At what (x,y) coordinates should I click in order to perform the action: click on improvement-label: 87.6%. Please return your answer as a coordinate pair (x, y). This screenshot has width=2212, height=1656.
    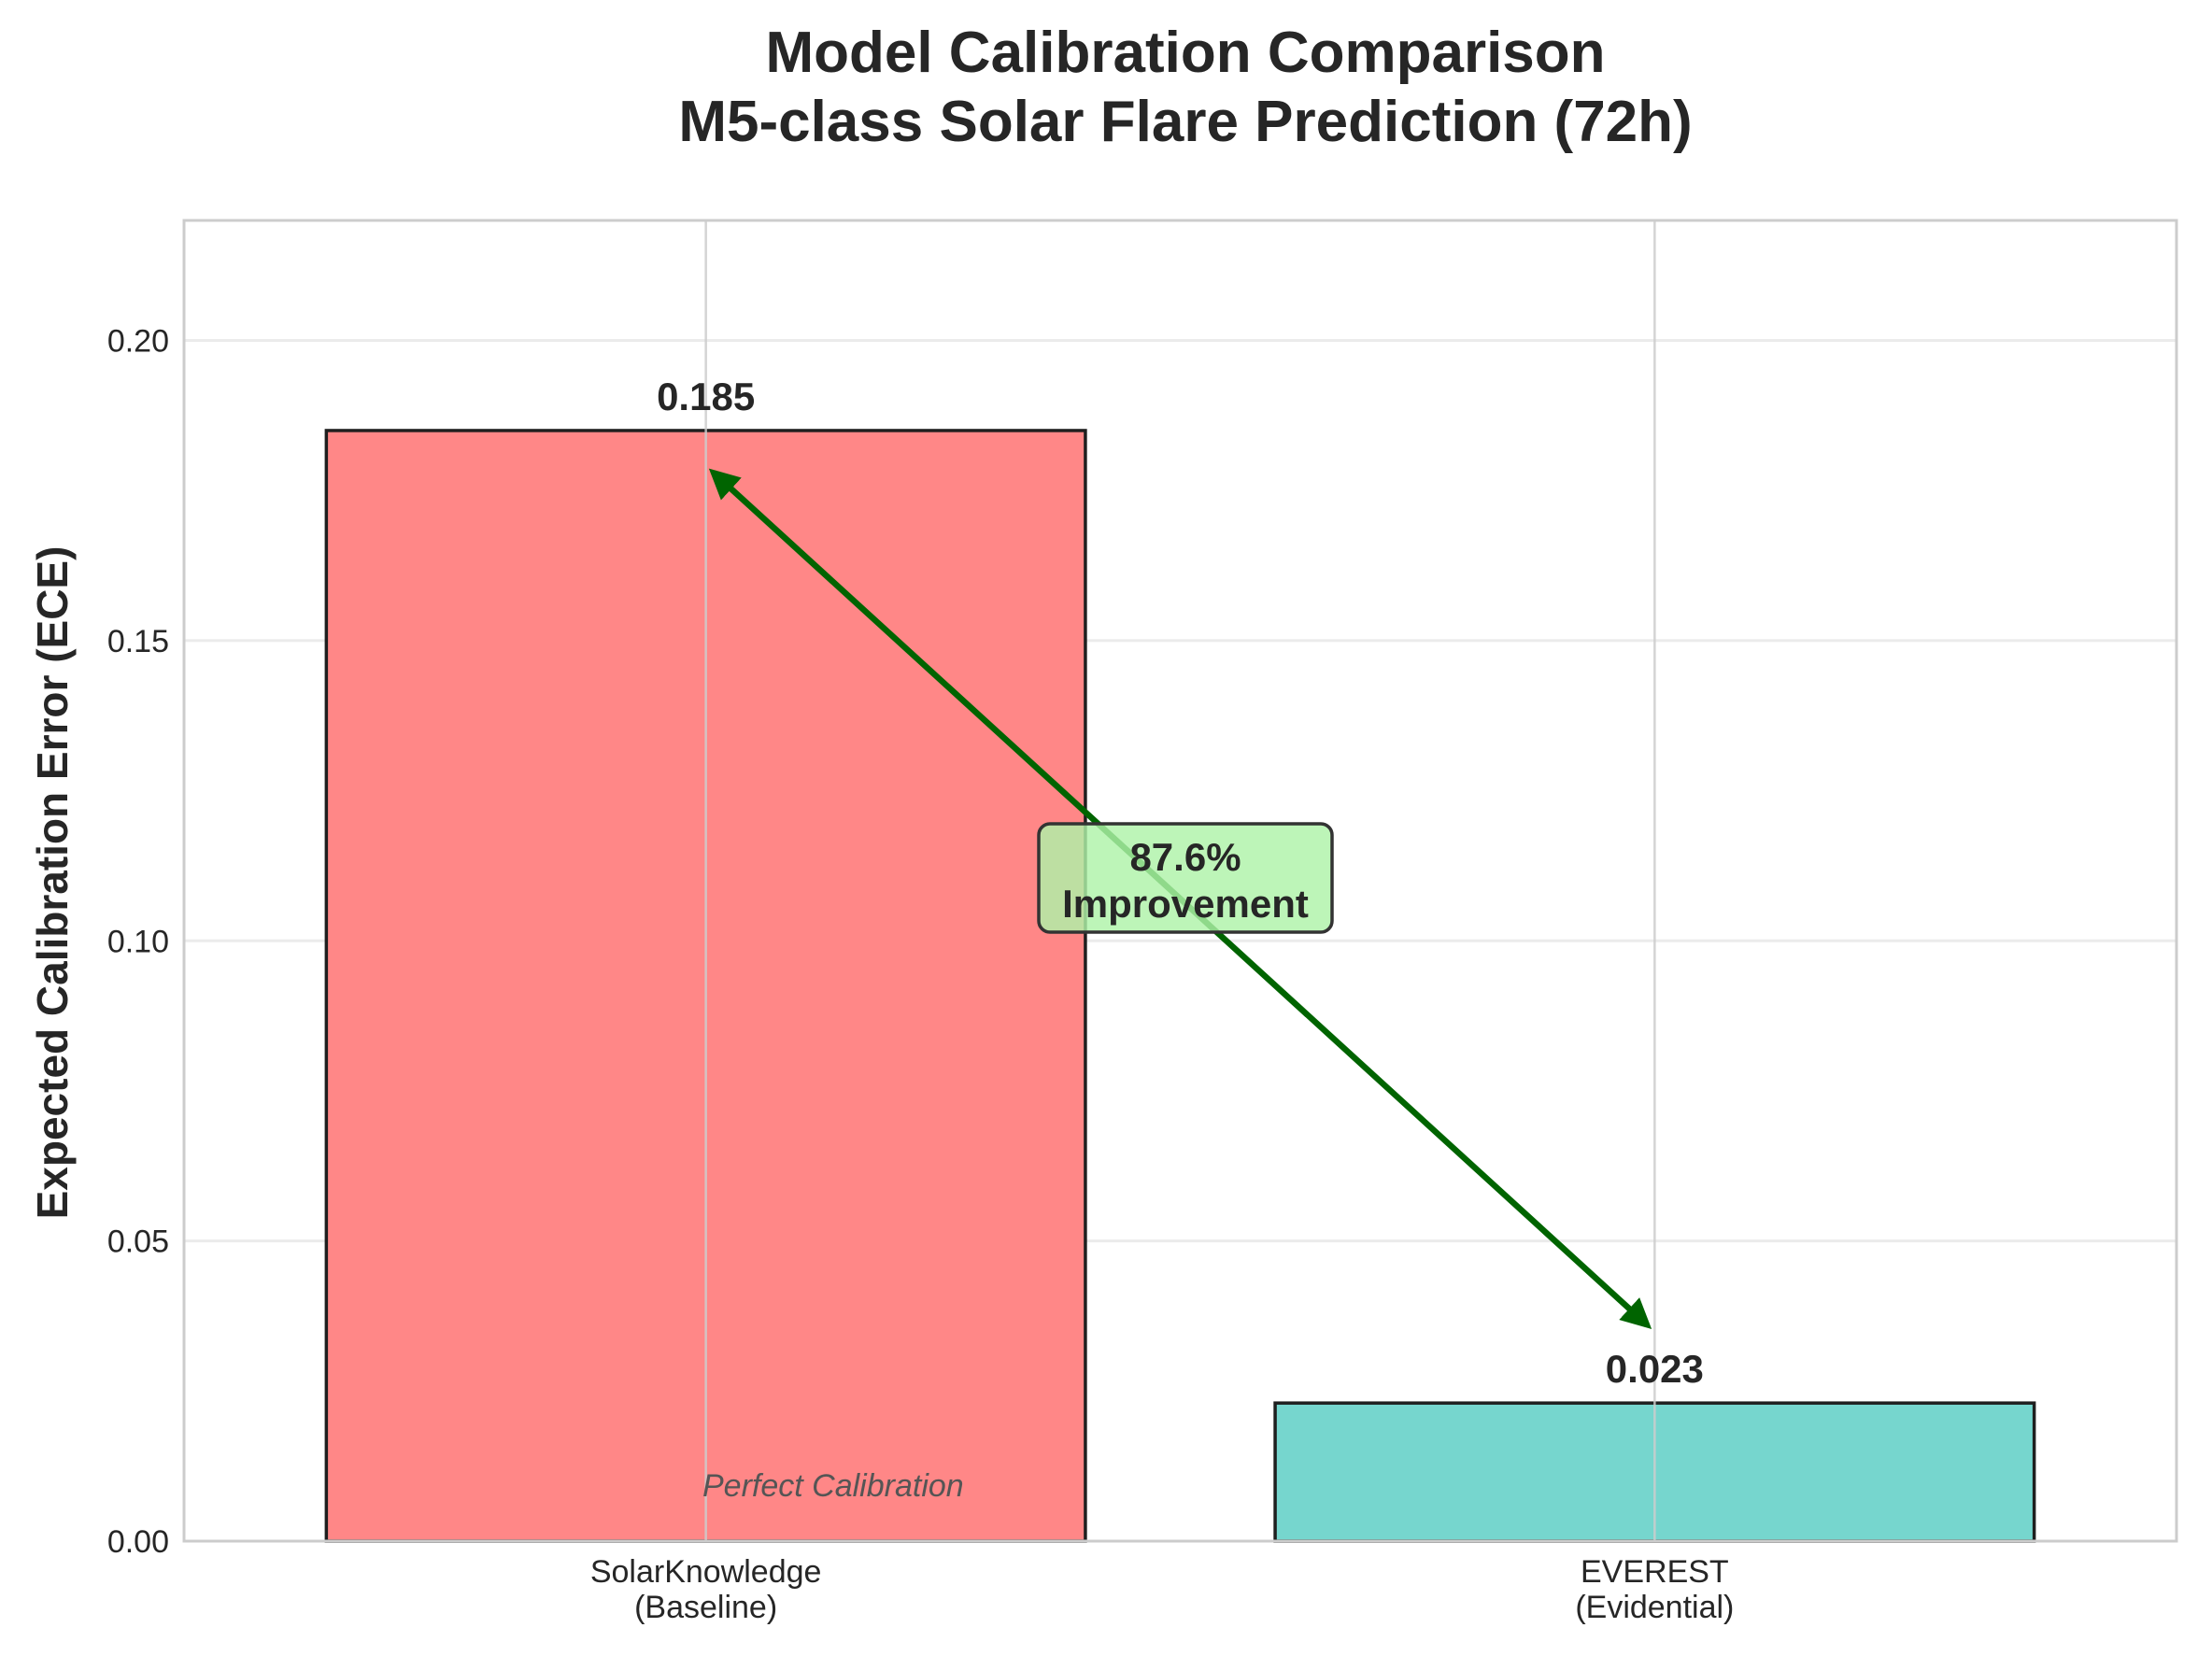
    Looking at the image, I should click on (1185, 857).